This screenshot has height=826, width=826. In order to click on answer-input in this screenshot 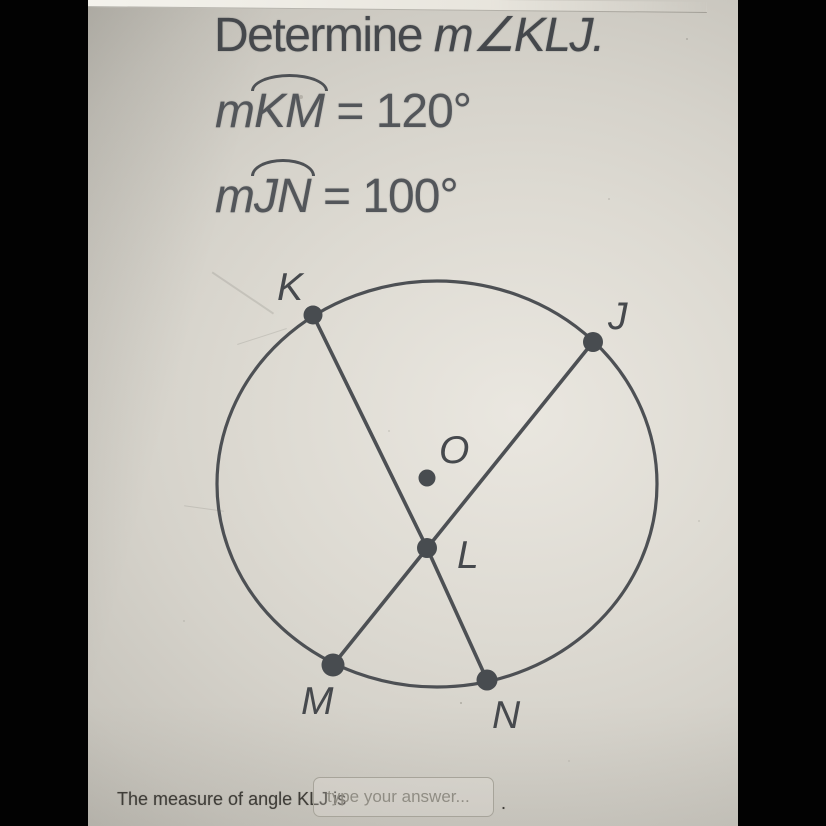, I will do `click(403, 797)`.